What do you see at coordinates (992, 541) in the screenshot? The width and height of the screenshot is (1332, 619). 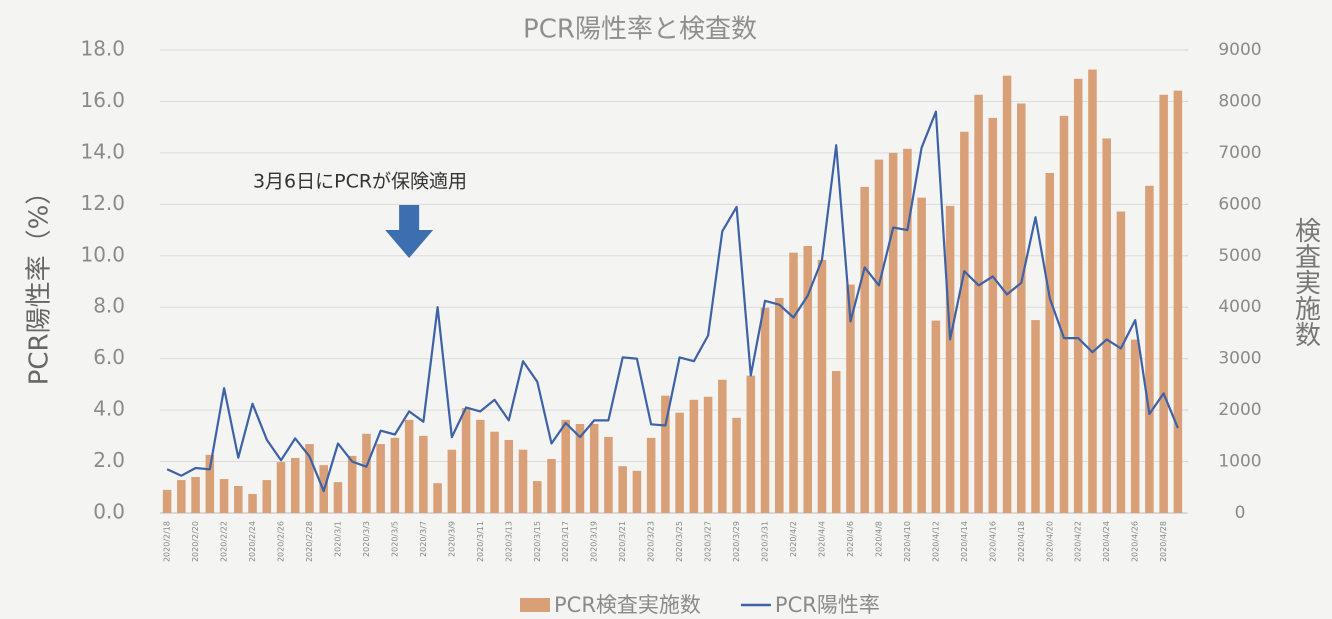 I see `x-tick-label: 2020/4/16` at bounding box center [992, 541].